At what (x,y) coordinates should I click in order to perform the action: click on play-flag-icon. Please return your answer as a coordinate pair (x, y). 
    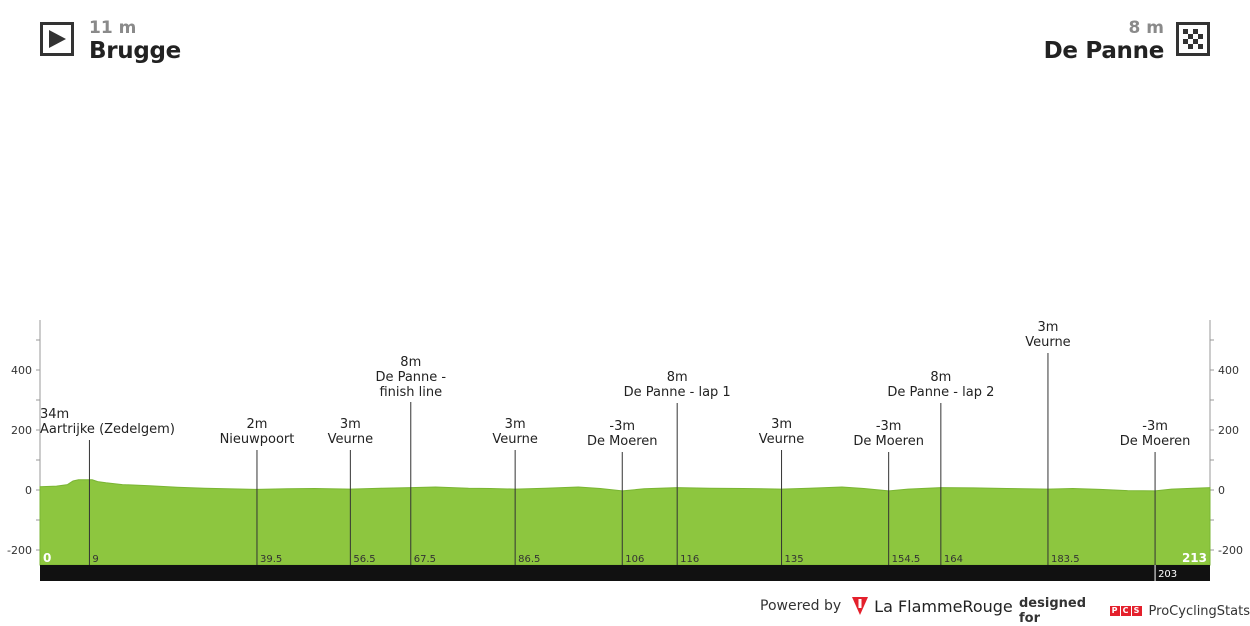
    Looking at the image, I should click on (57, 39).